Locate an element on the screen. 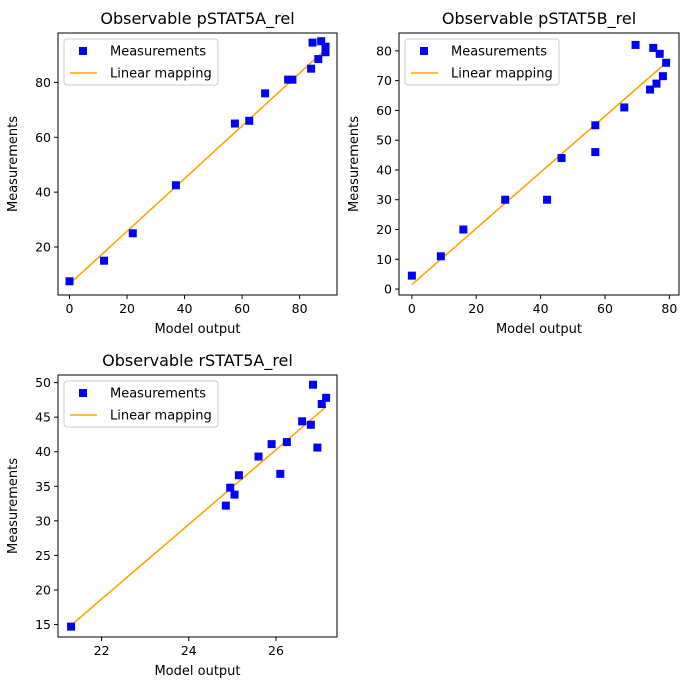 This screenshot has height=690, width=688. y-tick-label: 15 is located at coordinates (43, 624).